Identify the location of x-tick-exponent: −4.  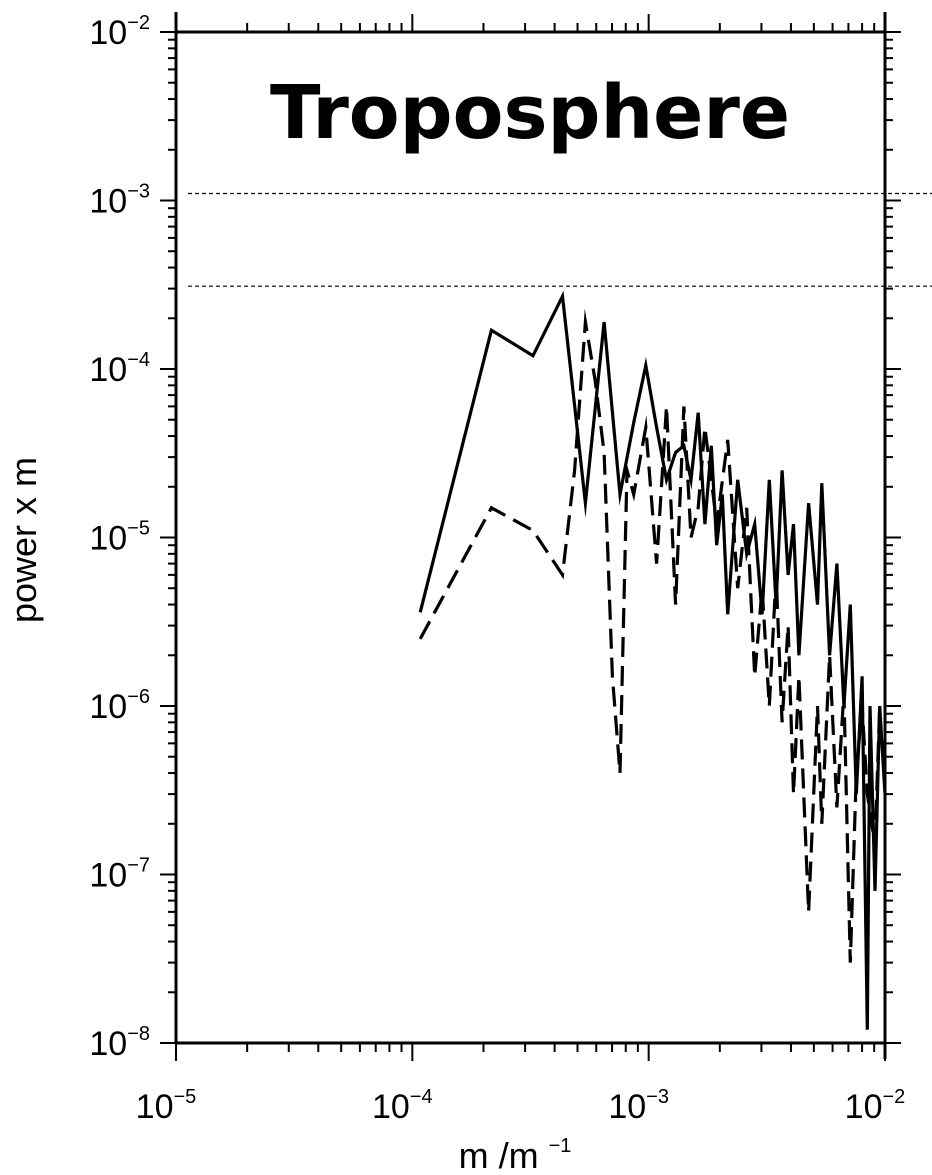
(421, 1097).